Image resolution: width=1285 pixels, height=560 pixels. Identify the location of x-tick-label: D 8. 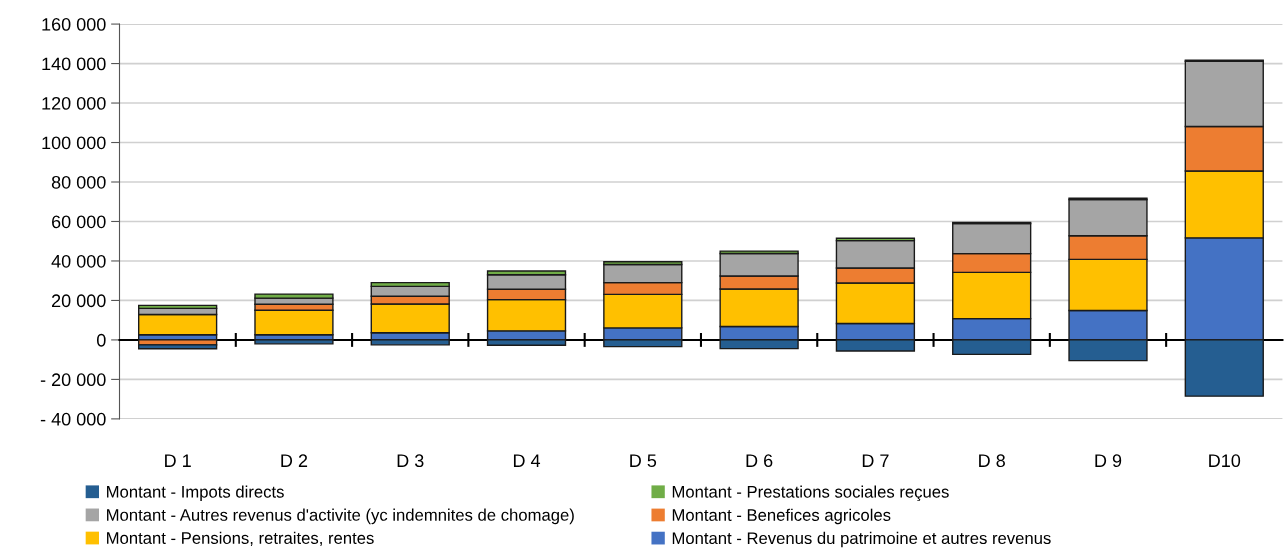
(992, 461).